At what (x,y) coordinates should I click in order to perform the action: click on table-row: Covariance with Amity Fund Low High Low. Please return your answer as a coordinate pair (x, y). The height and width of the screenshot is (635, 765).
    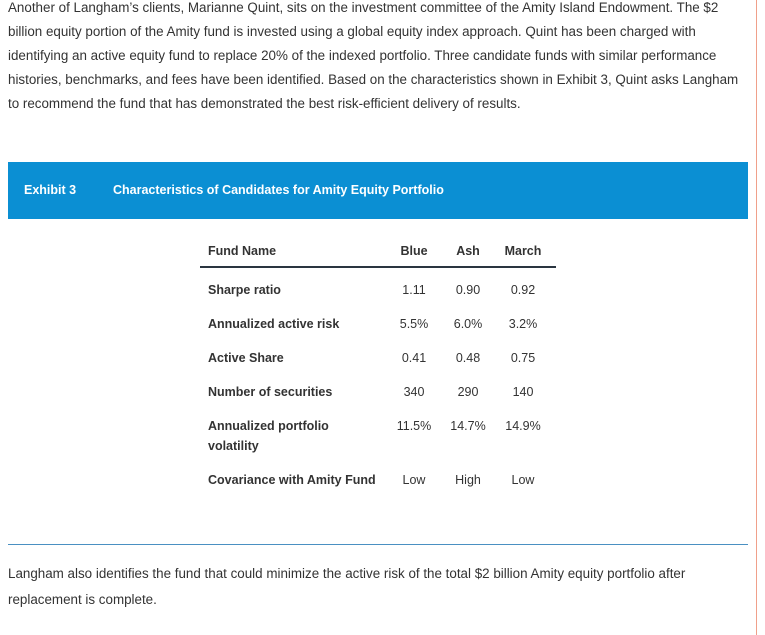
    Looking at the image, I should click on (378, 485).